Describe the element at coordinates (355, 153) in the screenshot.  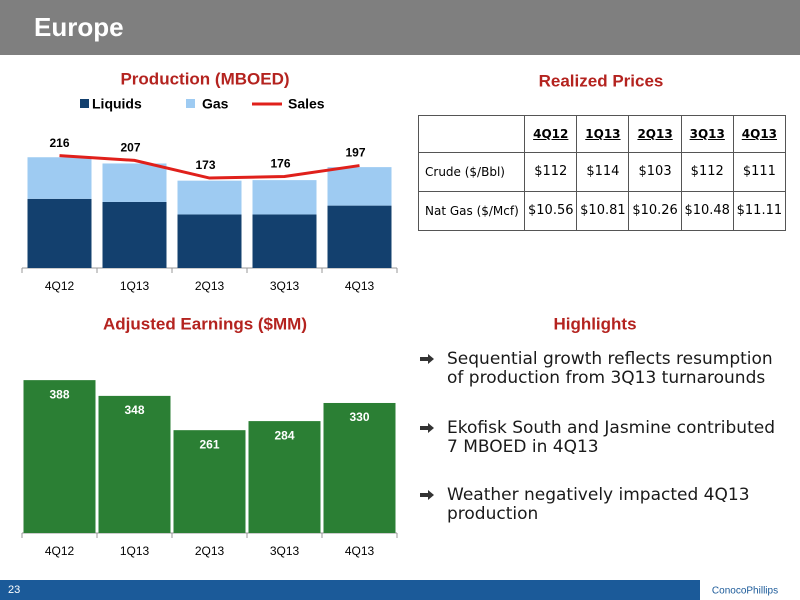
I see `data-label: 197` at that location.